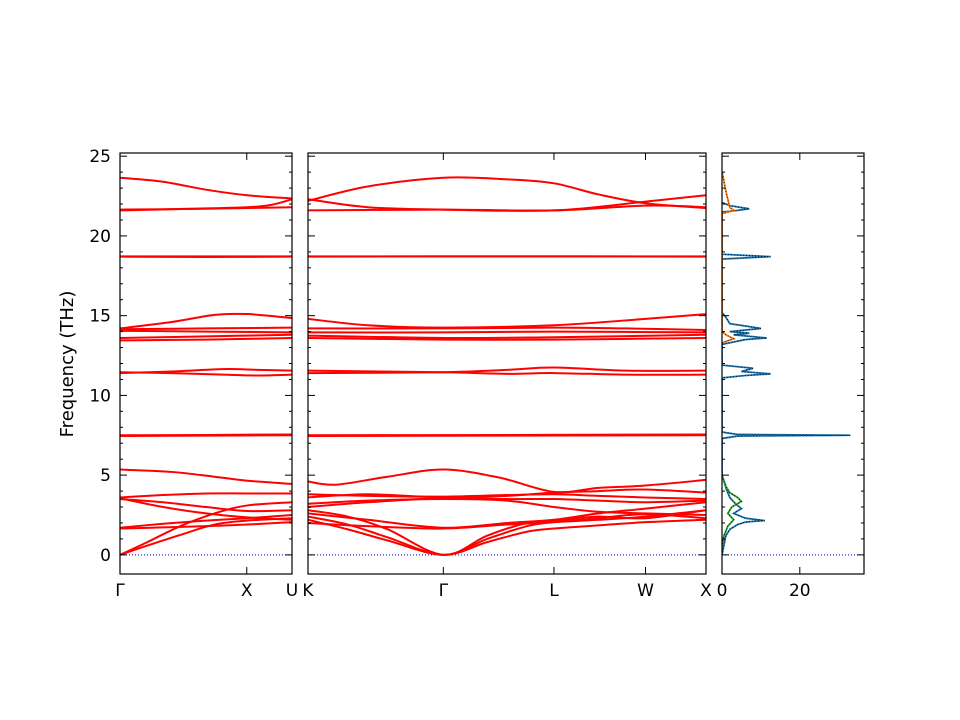 This screenshot has width=960, height=720. What do you see at coordinates (67, 364) in the screenshot?
I see `y-axis-label: Frequency (THz)` at bounding box center [67, 364].